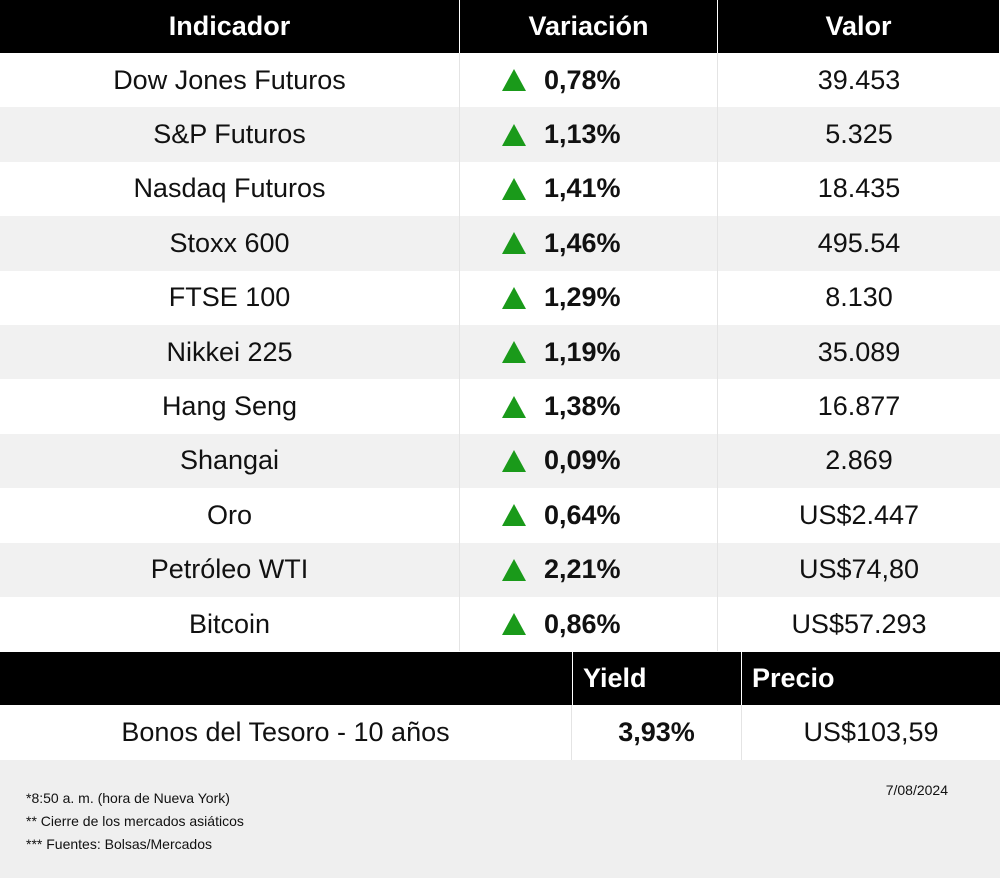 The image size is (1000, 878). Describe the element at coordinates (230, 189) in the screenshot. I see `indicator: Nasdaq Futuros` at that location.